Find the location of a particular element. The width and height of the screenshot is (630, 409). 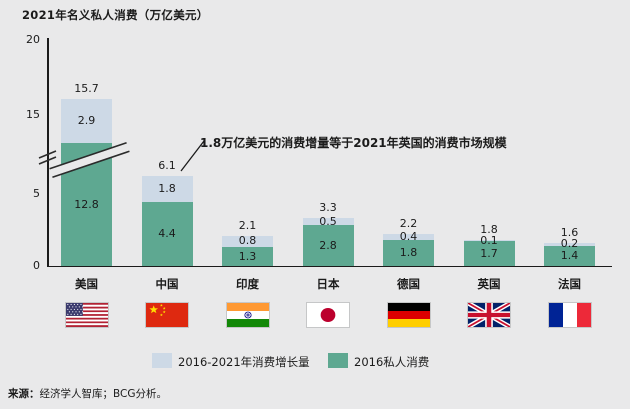

bar-fr-growth-value: 0.2 is located at coordinates (569, 244).